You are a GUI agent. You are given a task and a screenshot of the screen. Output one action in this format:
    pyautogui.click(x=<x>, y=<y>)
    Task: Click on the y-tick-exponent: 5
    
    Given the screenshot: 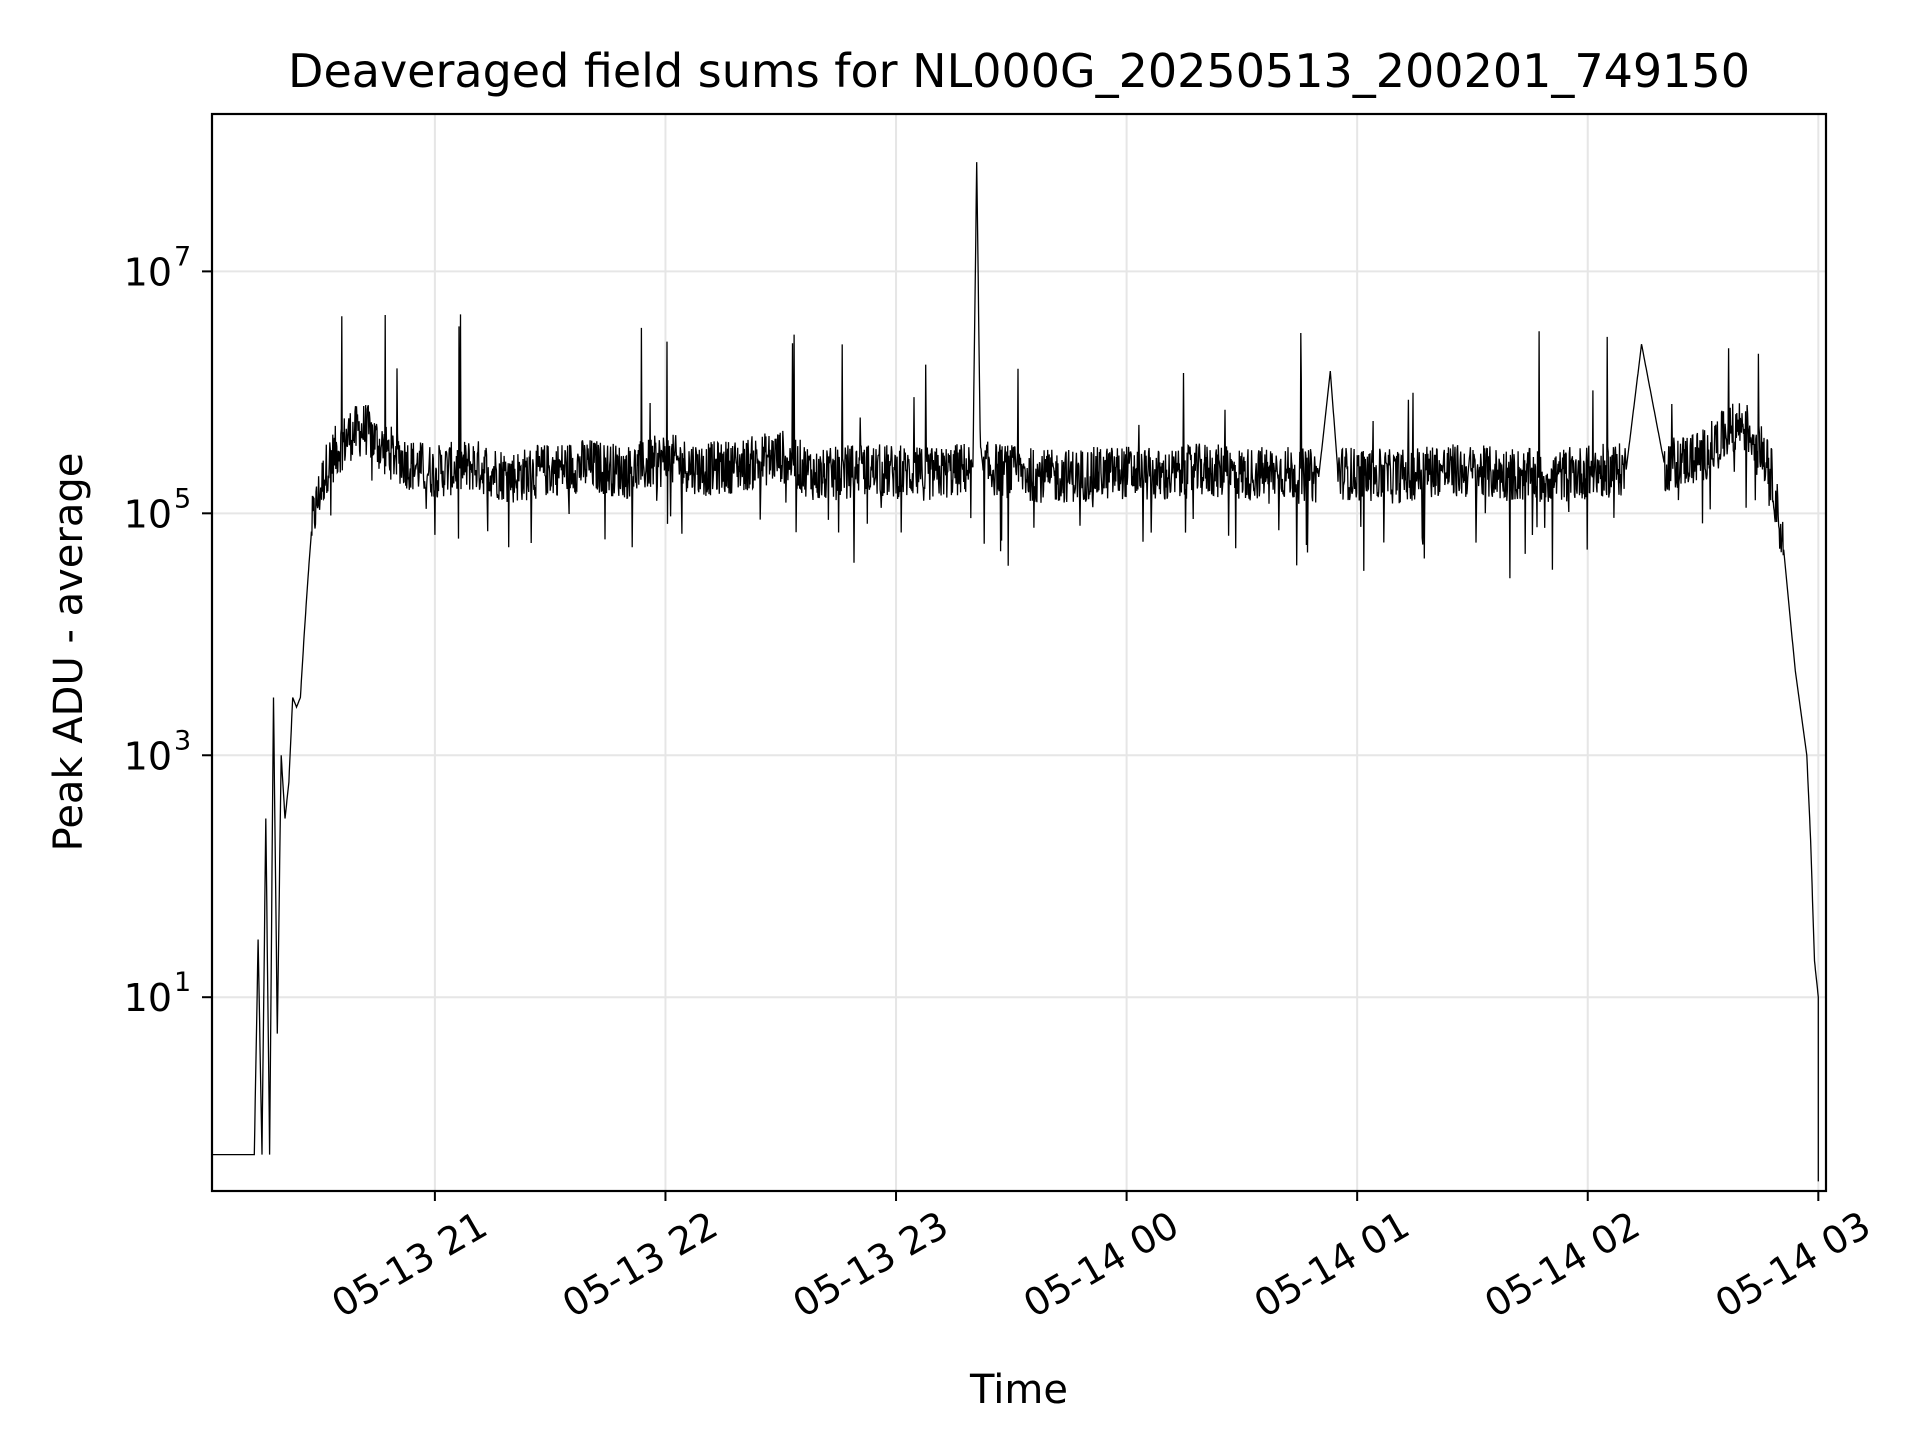 What is the action you would take?
    pyautogui.click(x=182, y=498)
    